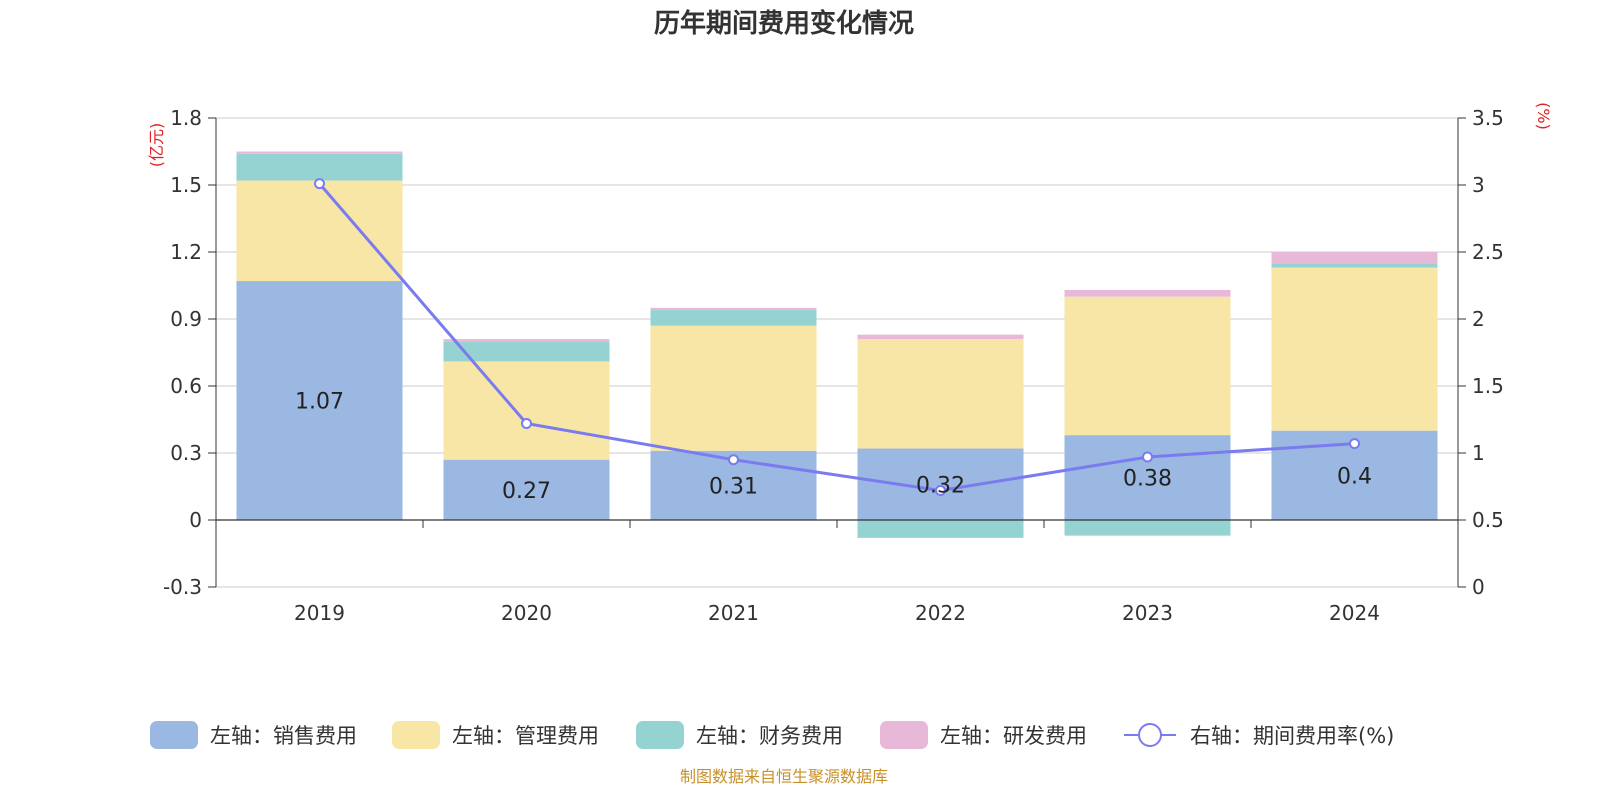  Describe the element at coordinates (1354, 265) in the screenshot. I see `bar-3-2024` at that location.